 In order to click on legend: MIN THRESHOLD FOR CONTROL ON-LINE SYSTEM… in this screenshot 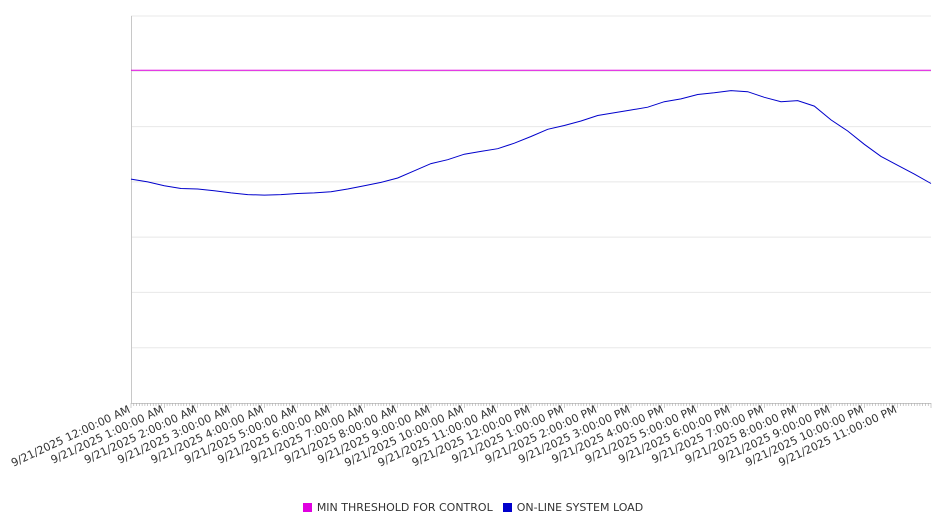, I will do `click(473, 507)`.